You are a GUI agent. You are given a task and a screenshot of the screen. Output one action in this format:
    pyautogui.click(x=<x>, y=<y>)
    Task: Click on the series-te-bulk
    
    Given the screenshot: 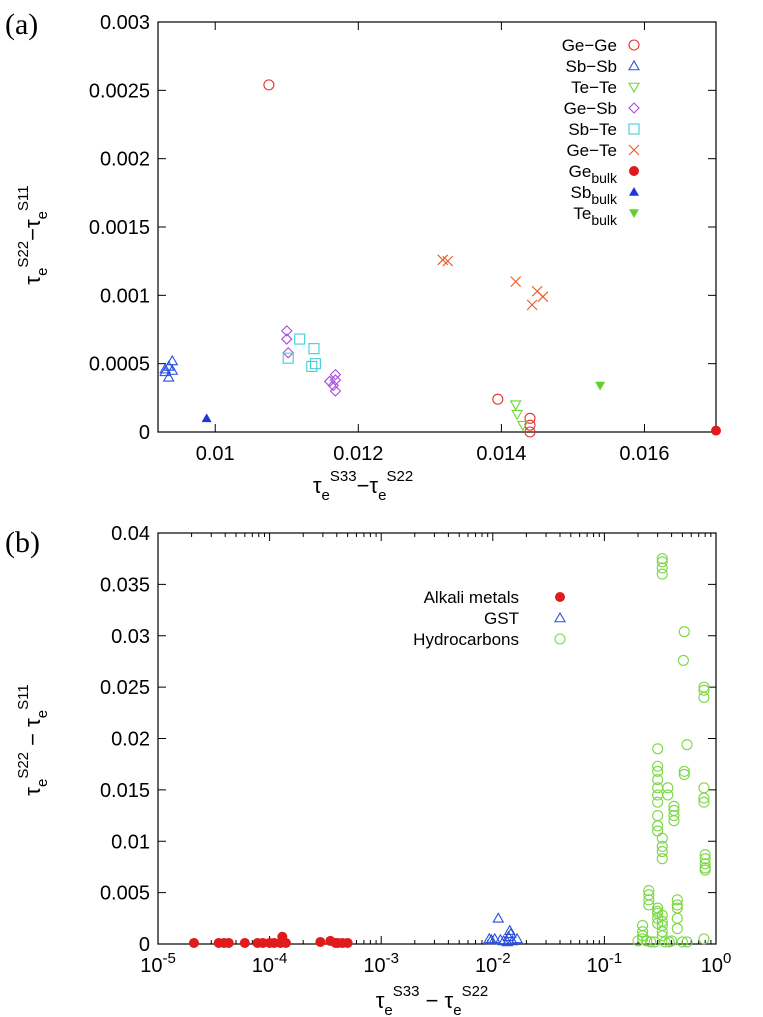 What is the action you would take?
    pyautogui.click(x=600, y=386)
    